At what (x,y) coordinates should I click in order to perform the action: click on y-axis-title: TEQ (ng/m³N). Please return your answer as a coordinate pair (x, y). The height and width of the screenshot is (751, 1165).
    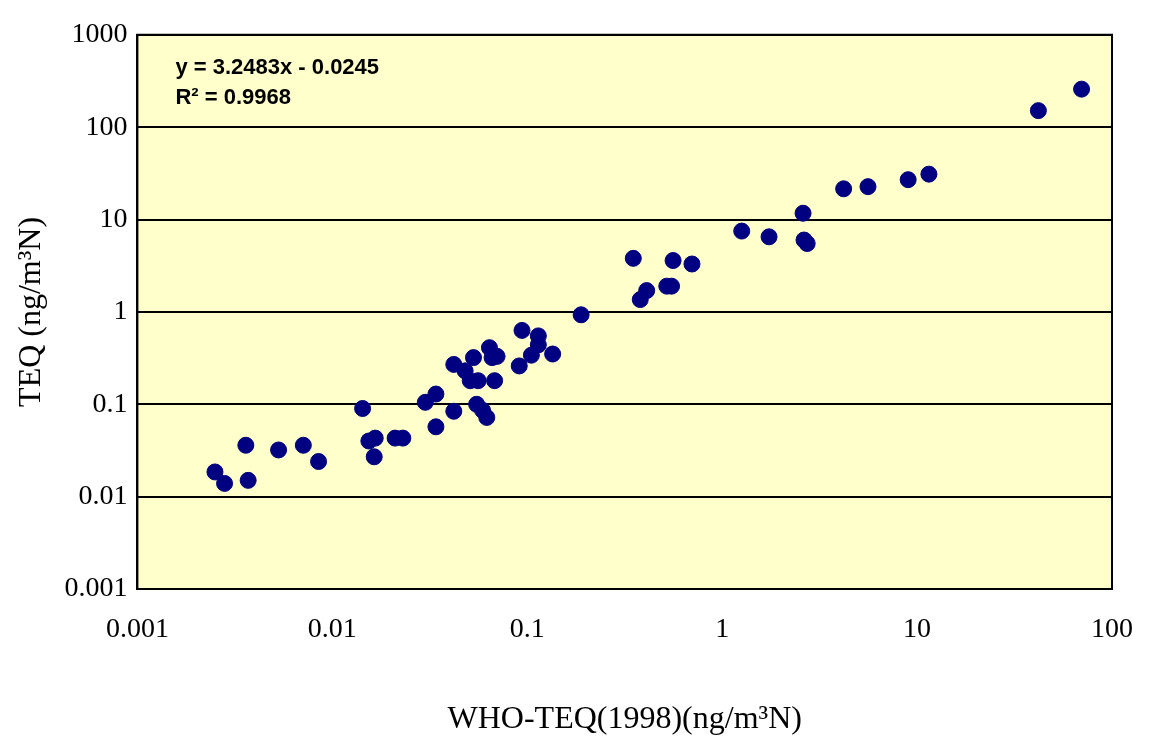
    Looking at the image, I should click on (28, 311).